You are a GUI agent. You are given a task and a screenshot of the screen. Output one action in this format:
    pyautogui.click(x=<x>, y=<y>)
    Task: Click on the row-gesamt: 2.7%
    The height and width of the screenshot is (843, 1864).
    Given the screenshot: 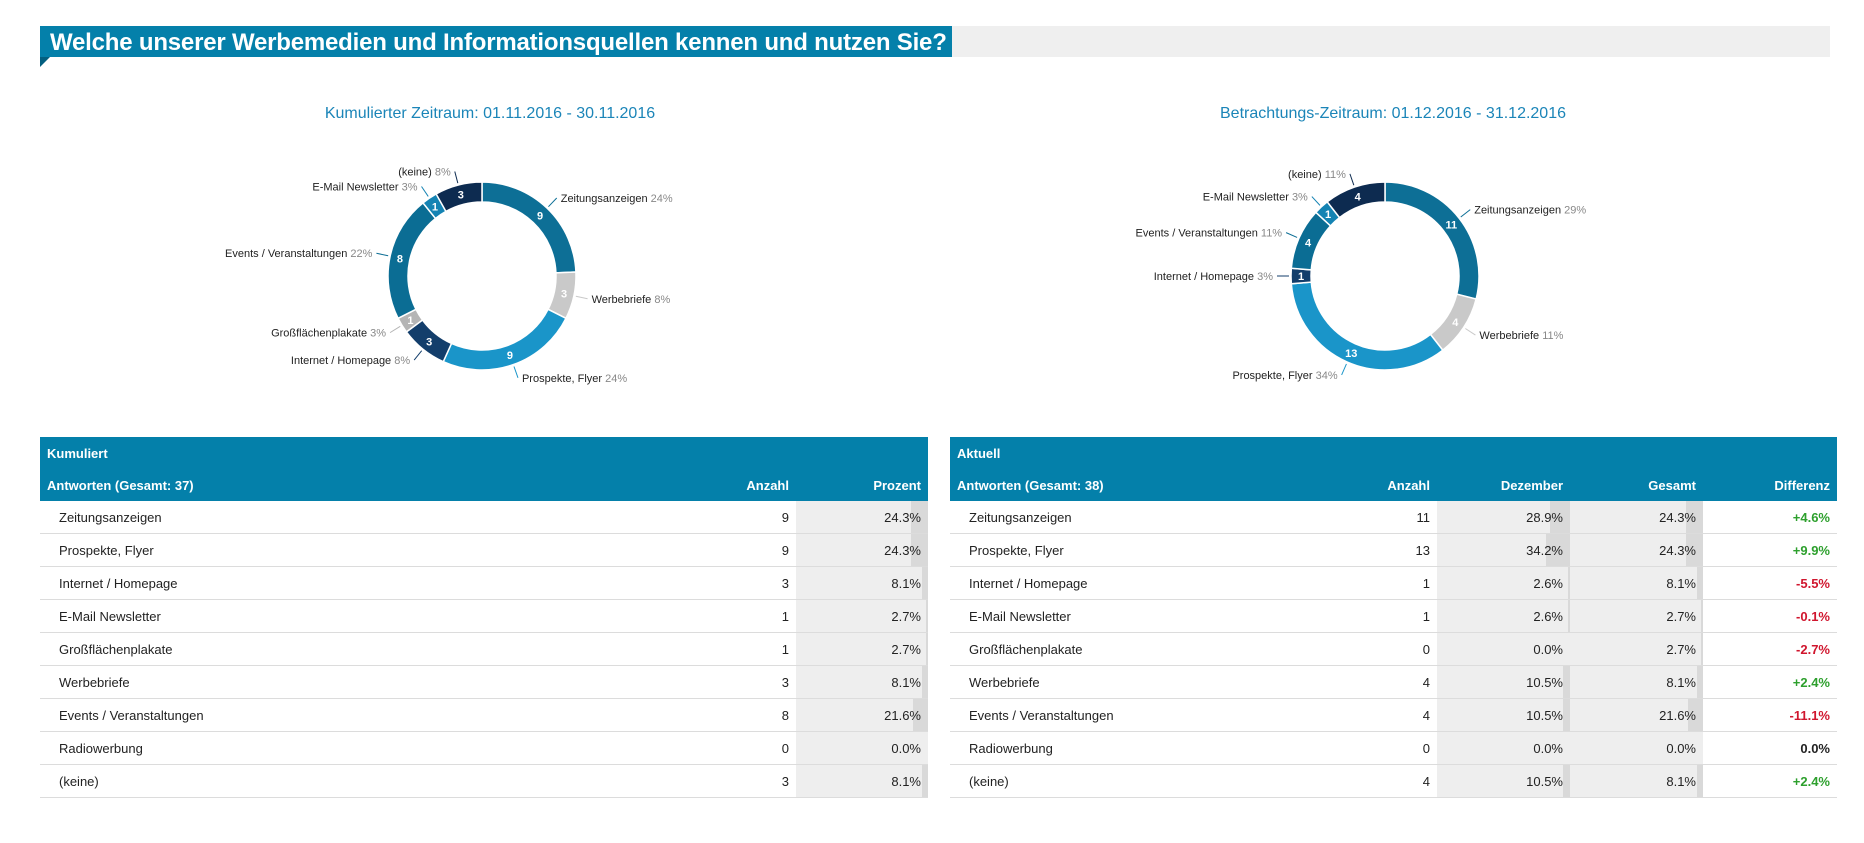 What is the action you would take?
    pyautogui.click(x=1636, y=616)
    